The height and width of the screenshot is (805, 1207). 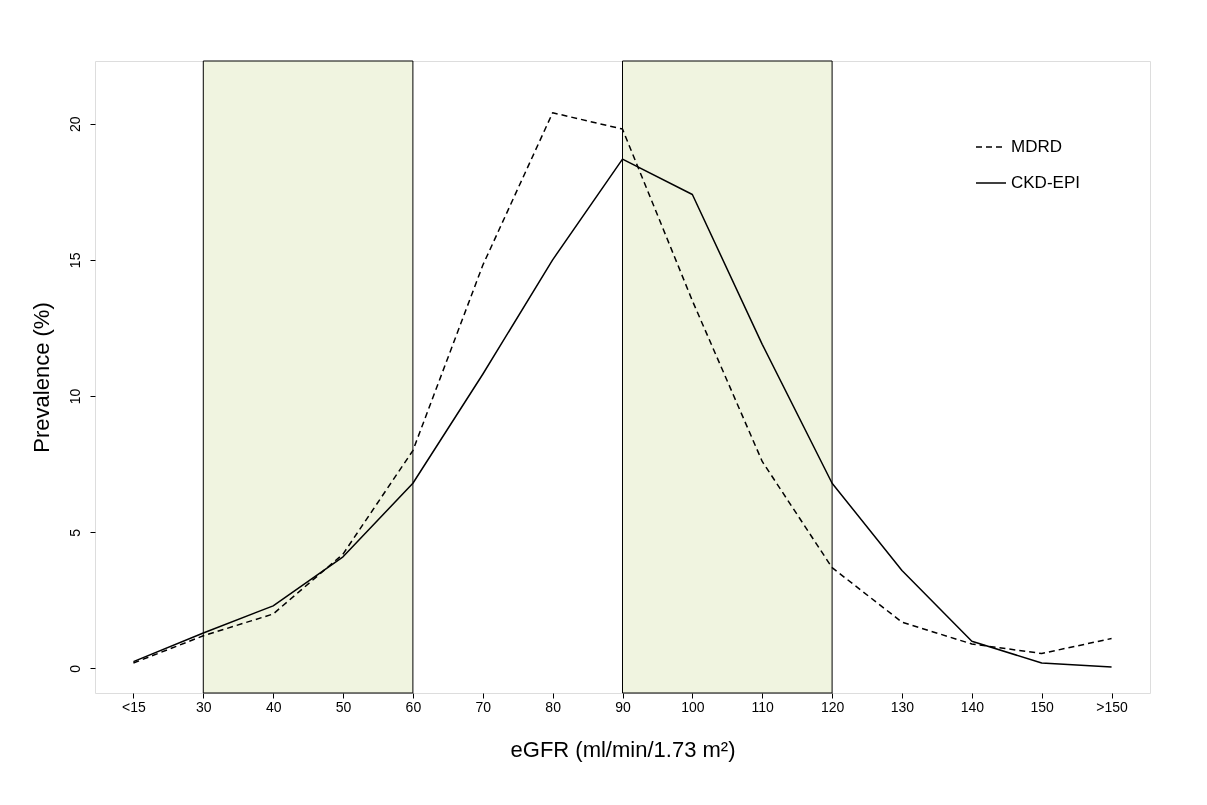 I want to click on y-tick-label: 10, so click(x=74, y=396).